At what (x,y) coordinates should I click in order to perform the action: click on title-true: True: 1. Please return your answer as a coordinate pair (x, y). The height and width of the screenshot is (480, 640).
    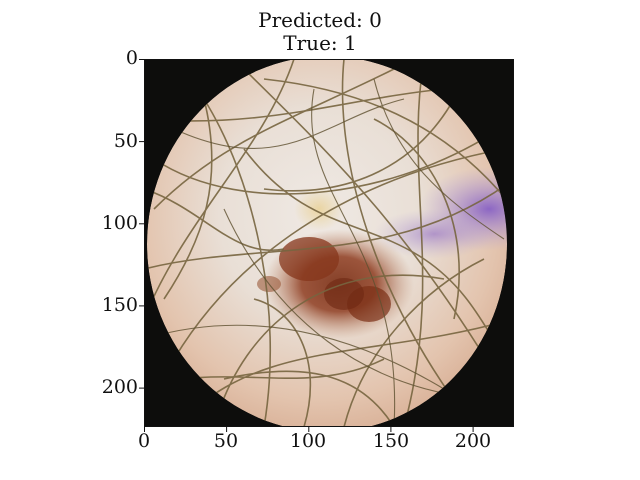
    Looking at the image, I should click on (320, 43).